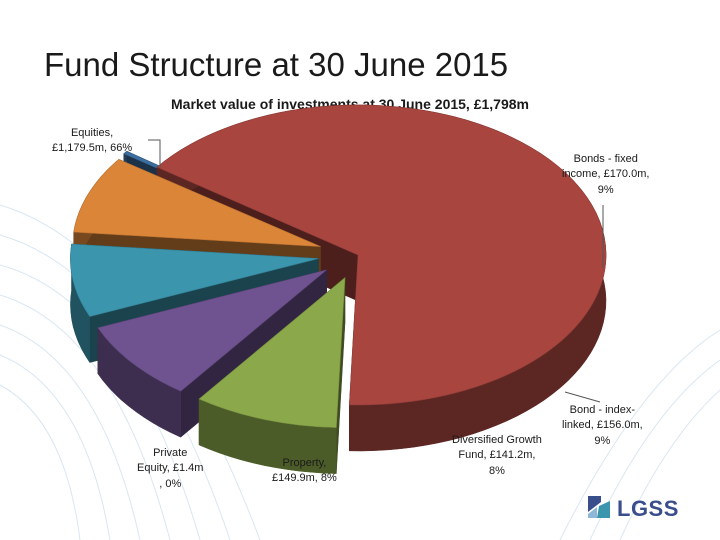 This screenshot has height=540, width=720. I want to click on lgss-logo-text: LGSS, so click(648, 508).